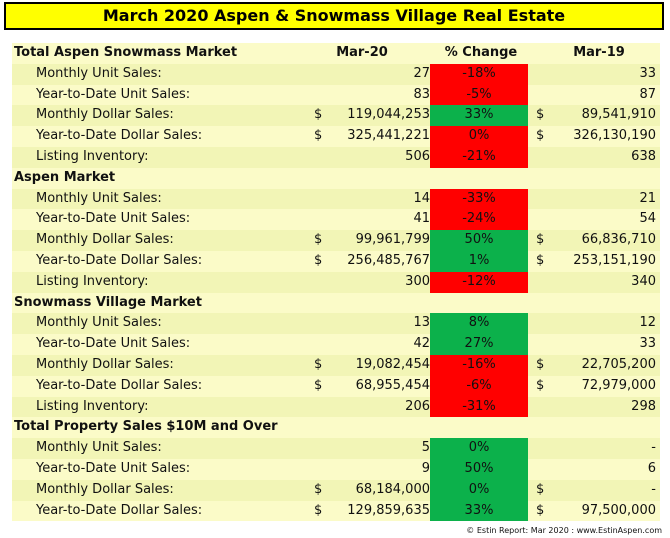  Describe the element at coordinates (479, 324) in the screenshot. I see `percent-change-cell: 8%` at that location.